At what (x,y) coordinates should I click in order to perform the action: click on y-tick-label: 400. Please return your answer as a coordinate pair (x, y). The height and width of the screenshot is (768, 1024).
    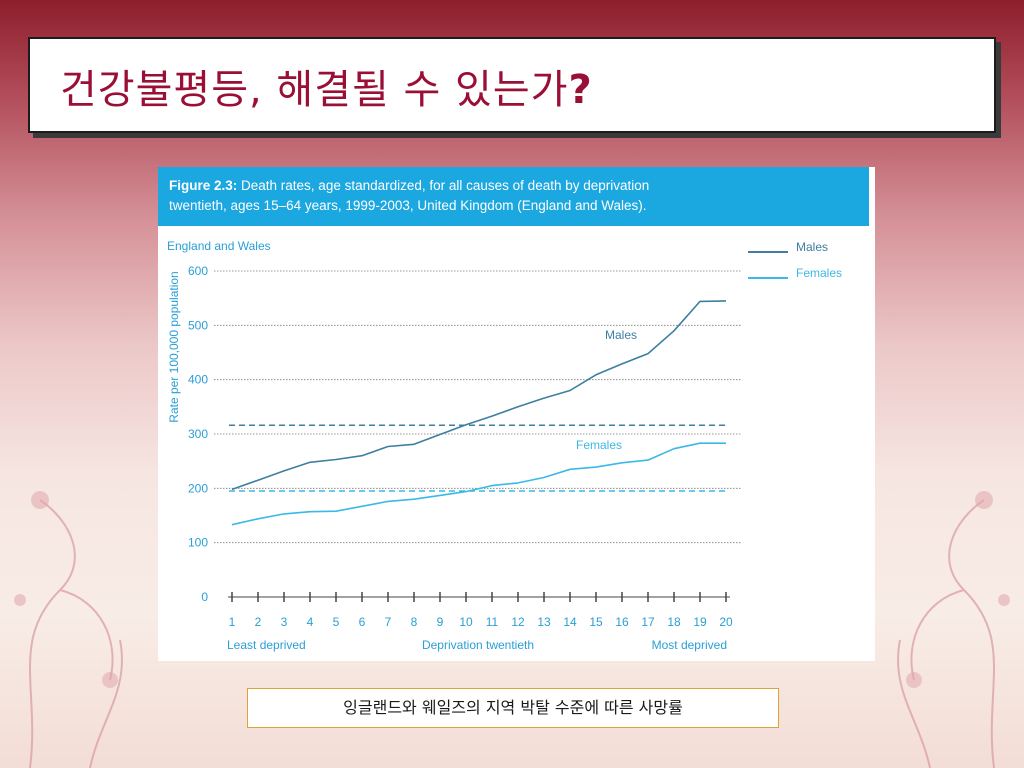
    Looking at the image, I should click on (198, 380).